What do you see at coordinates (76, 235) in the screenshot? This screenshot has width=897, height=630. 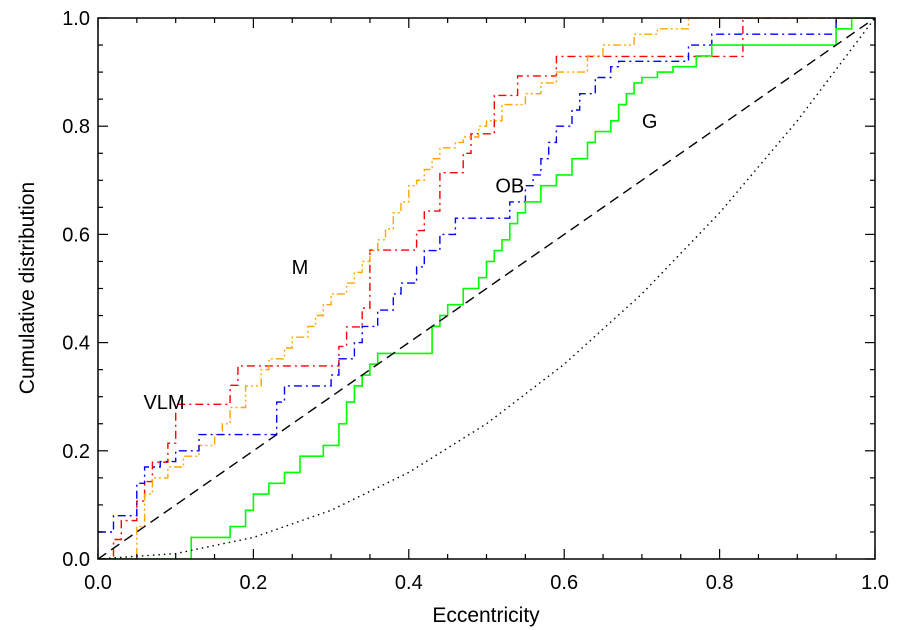 I see `y-tick-label: 0.6` at bounding box center [76, 235].